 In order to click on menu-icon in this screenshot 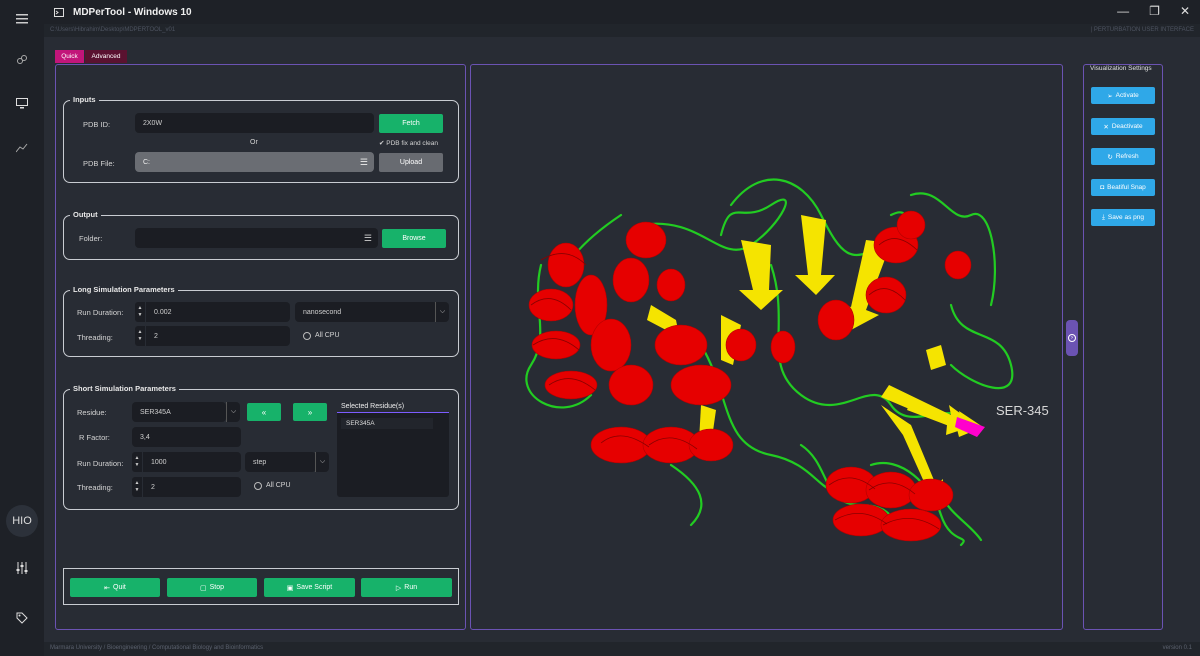, I will do `click(22, 19)`.